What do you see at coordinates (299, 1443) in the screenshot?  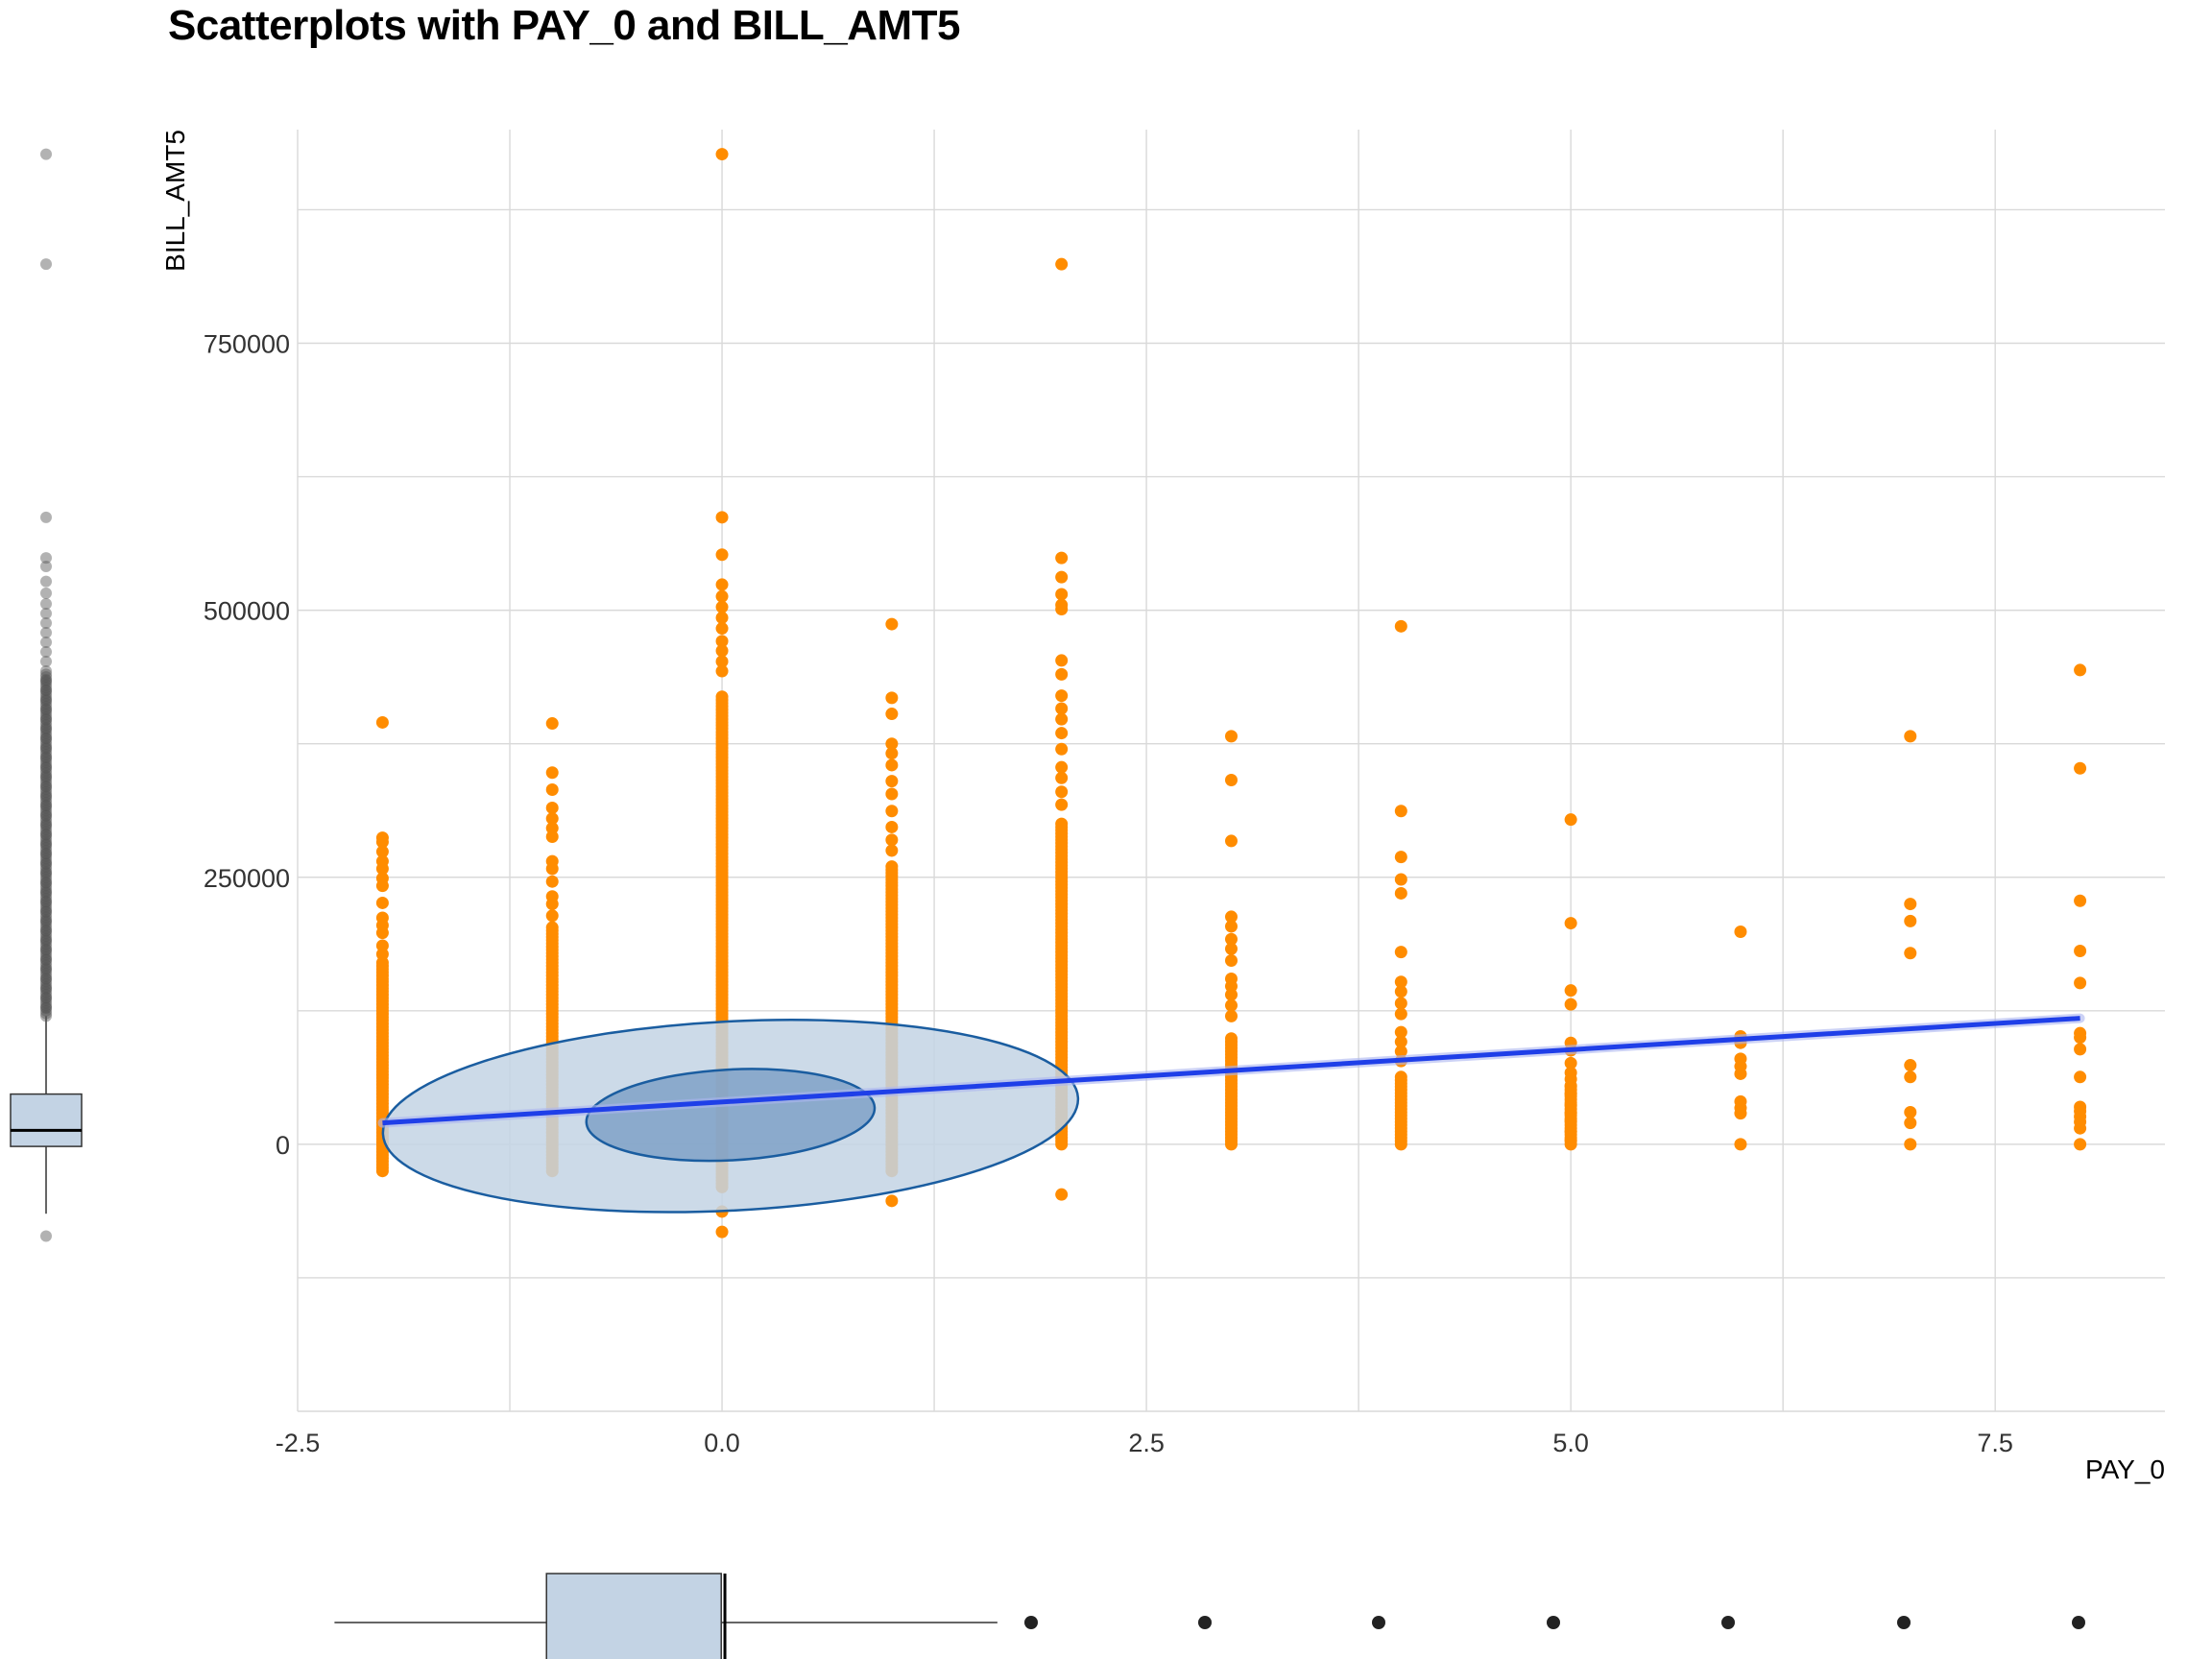 I see `x-tick-label: -2.5` at bounding box center [299, 1443].